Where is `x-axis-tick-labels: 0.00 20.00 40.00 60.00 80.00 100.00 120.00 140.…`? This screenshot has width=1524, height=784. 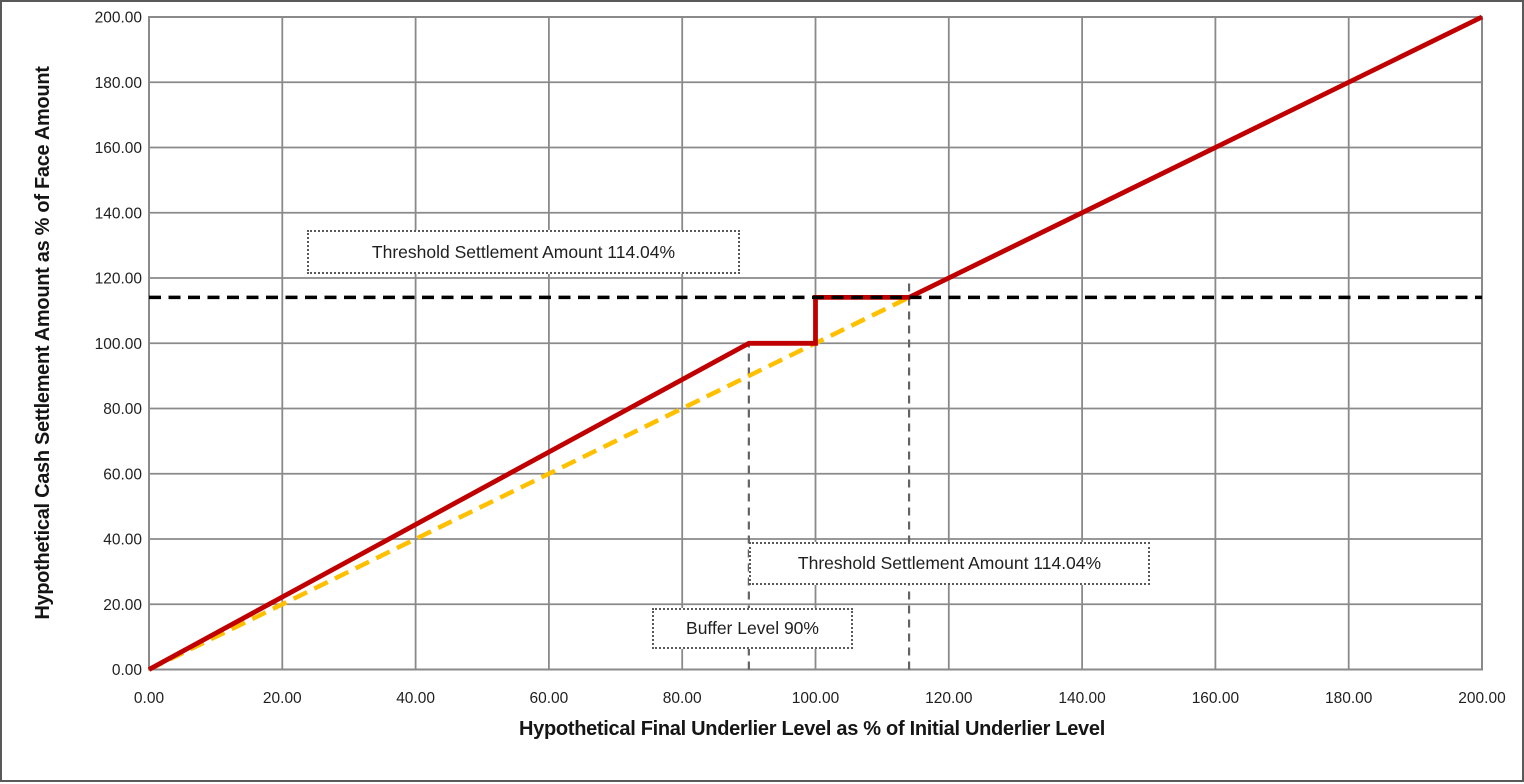
x-axis-tick-labels: 0.00 20.00 40.00 60.00 80.00 100.00 120.00 140.… is located at coordinates (820, 698).